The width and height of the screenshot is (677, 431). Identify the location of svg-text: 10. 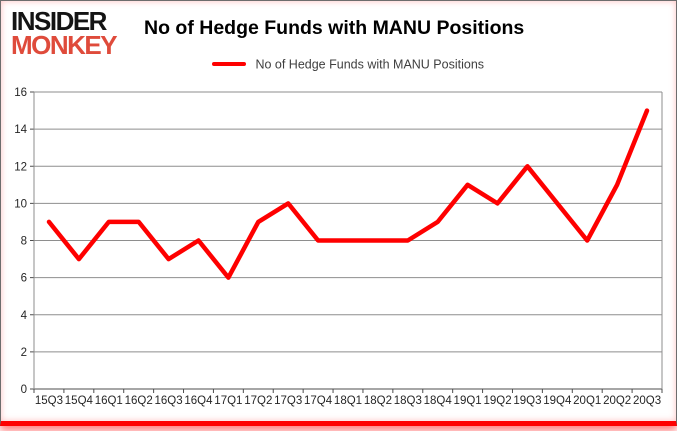
(20, 204).